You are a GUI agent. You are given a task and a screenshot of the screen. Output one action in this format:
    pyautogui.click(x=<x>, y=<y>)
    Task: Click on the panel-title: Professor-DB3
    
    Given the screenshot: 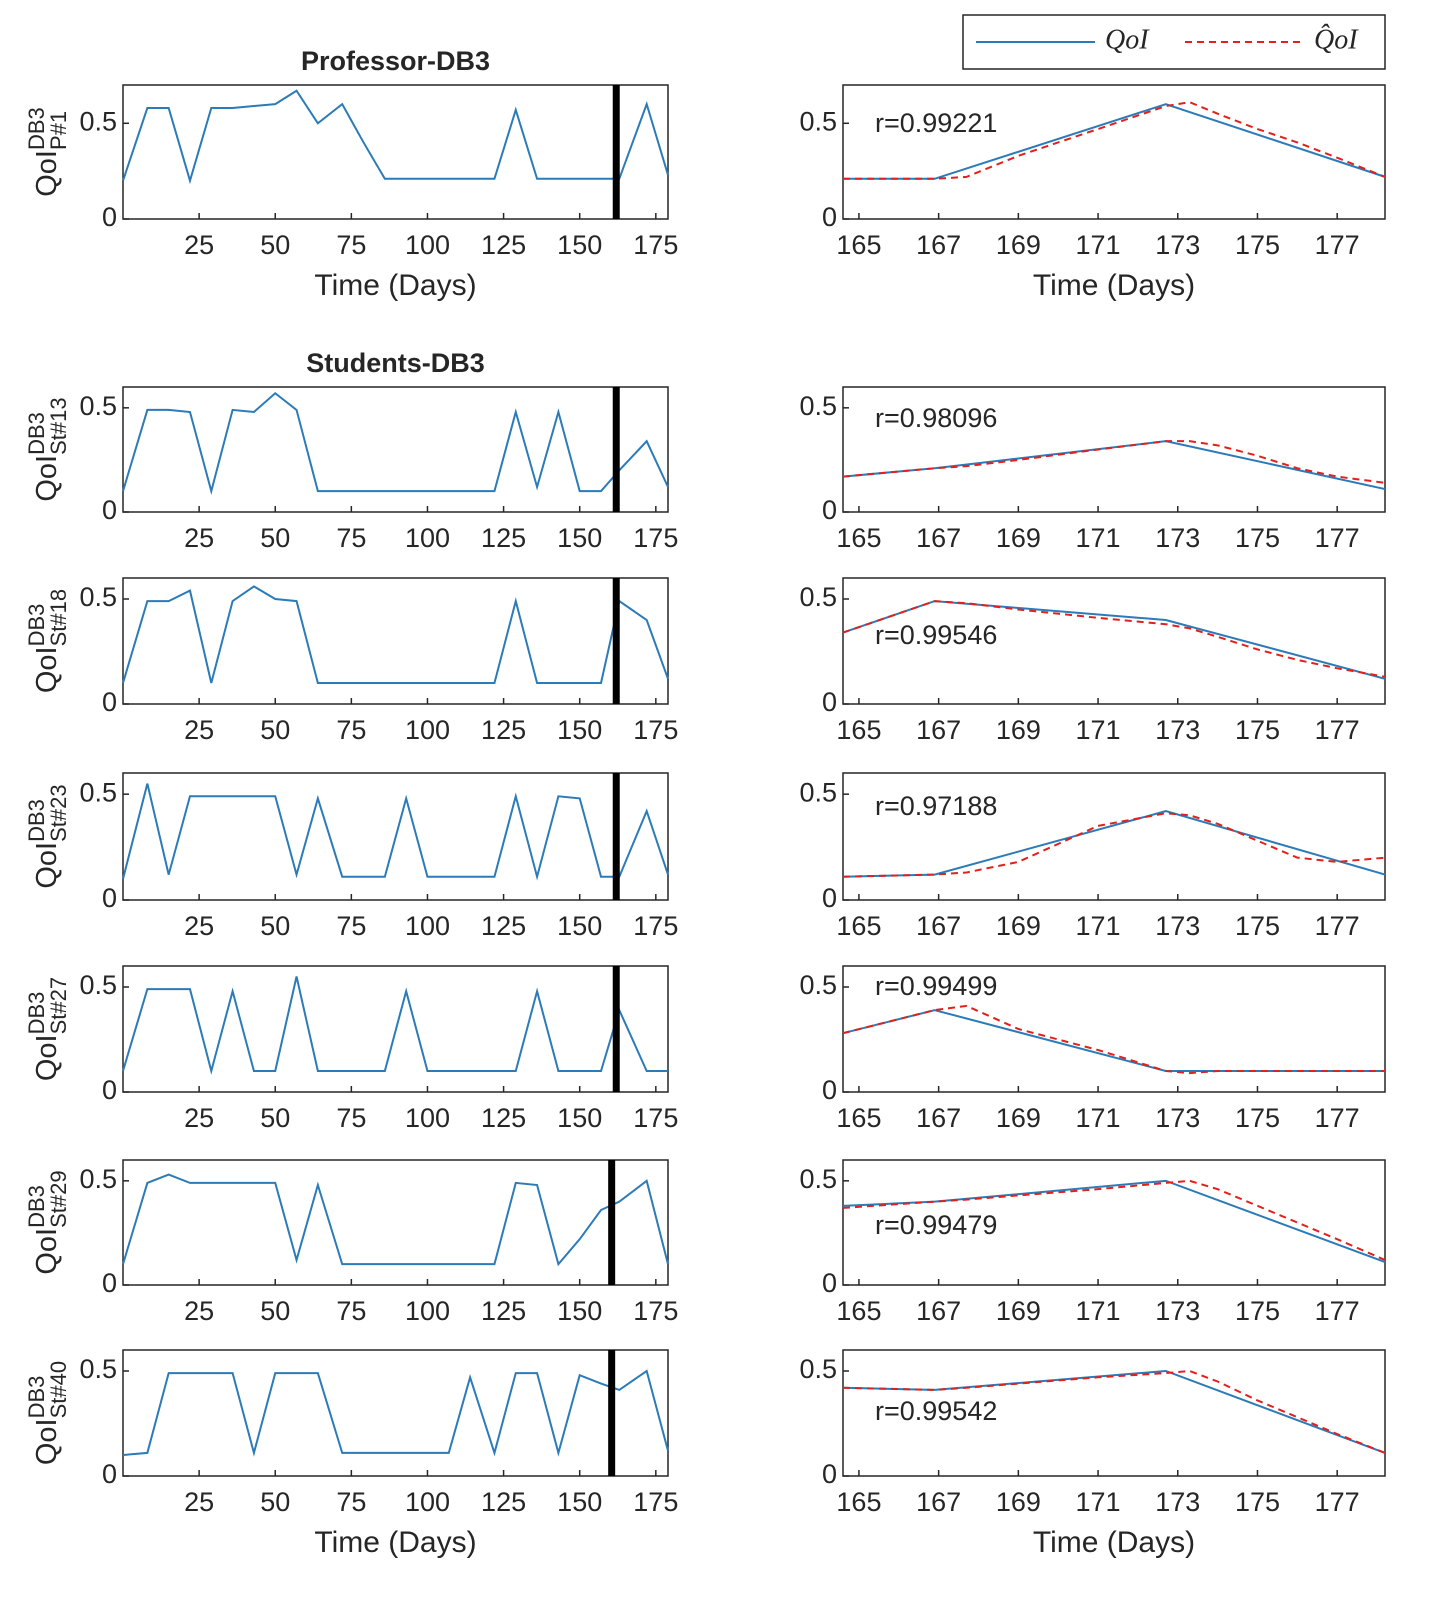 What is the action you would take?
    pyautogui.click(x=395, y=61)
    